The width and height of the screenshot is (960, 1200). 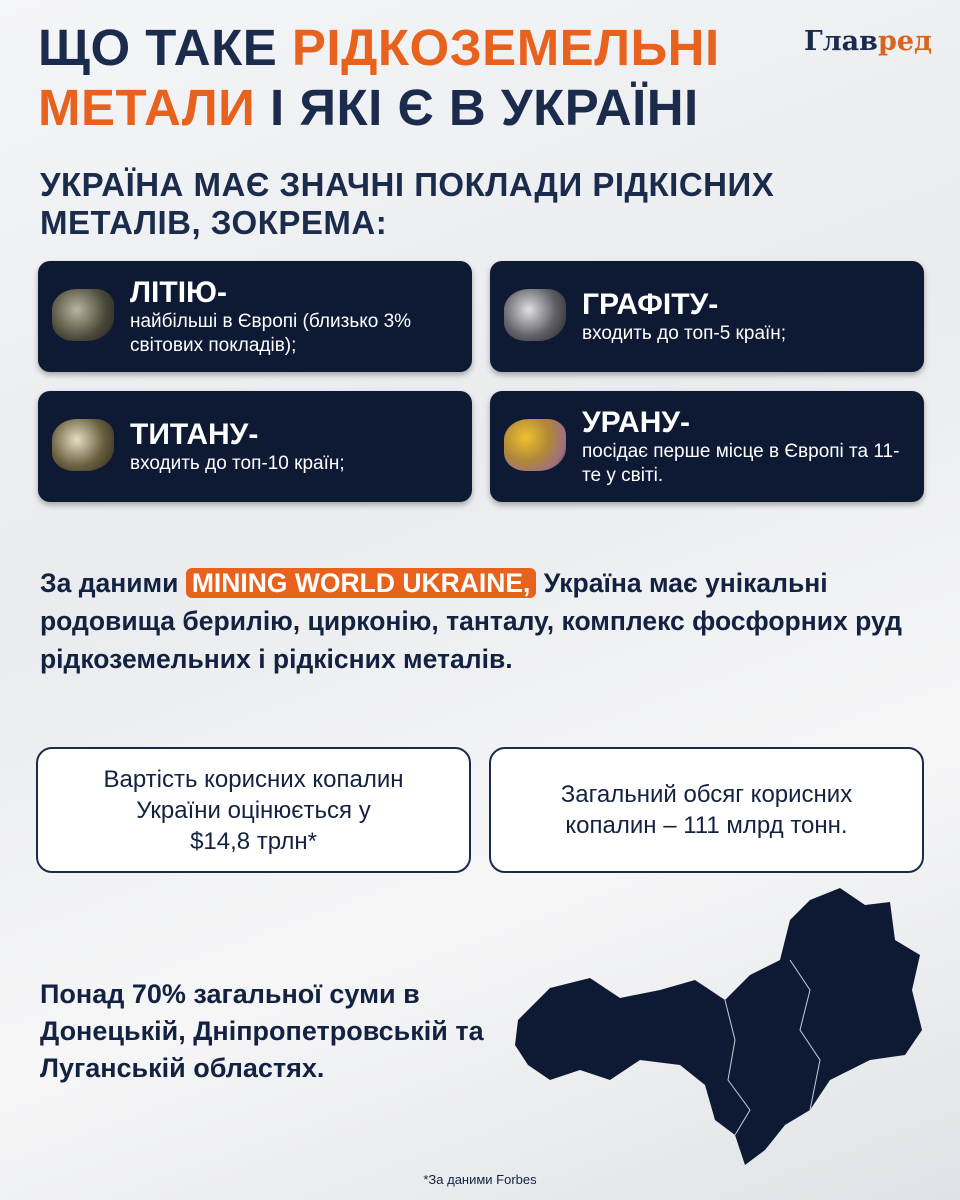 What do you see at coordinates (505, 47) in the screenshot?
I see `title-accent: РІДКОЗЕМЕЛЬНІ` at bounding box center [505, 47].